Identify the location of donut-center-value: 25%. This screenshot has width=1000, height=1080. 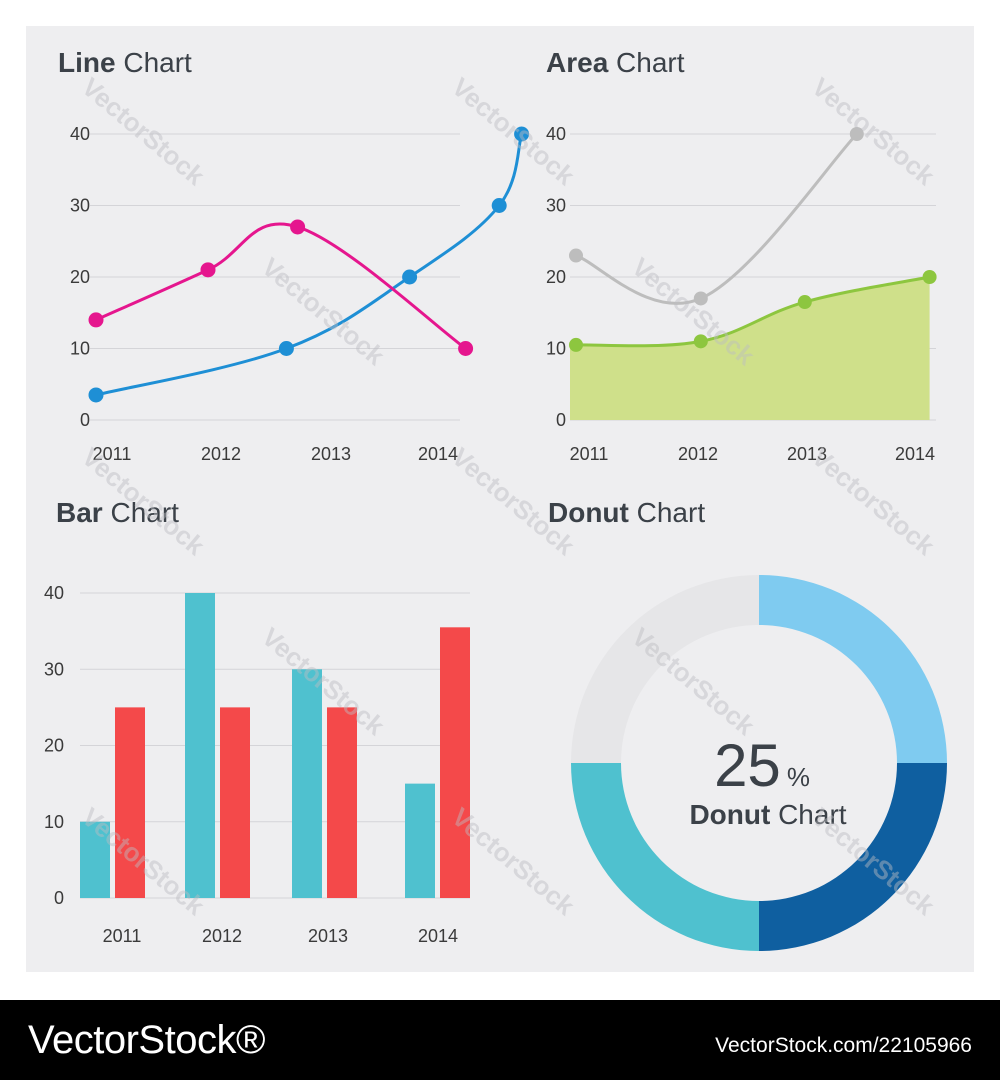
(762, 765).